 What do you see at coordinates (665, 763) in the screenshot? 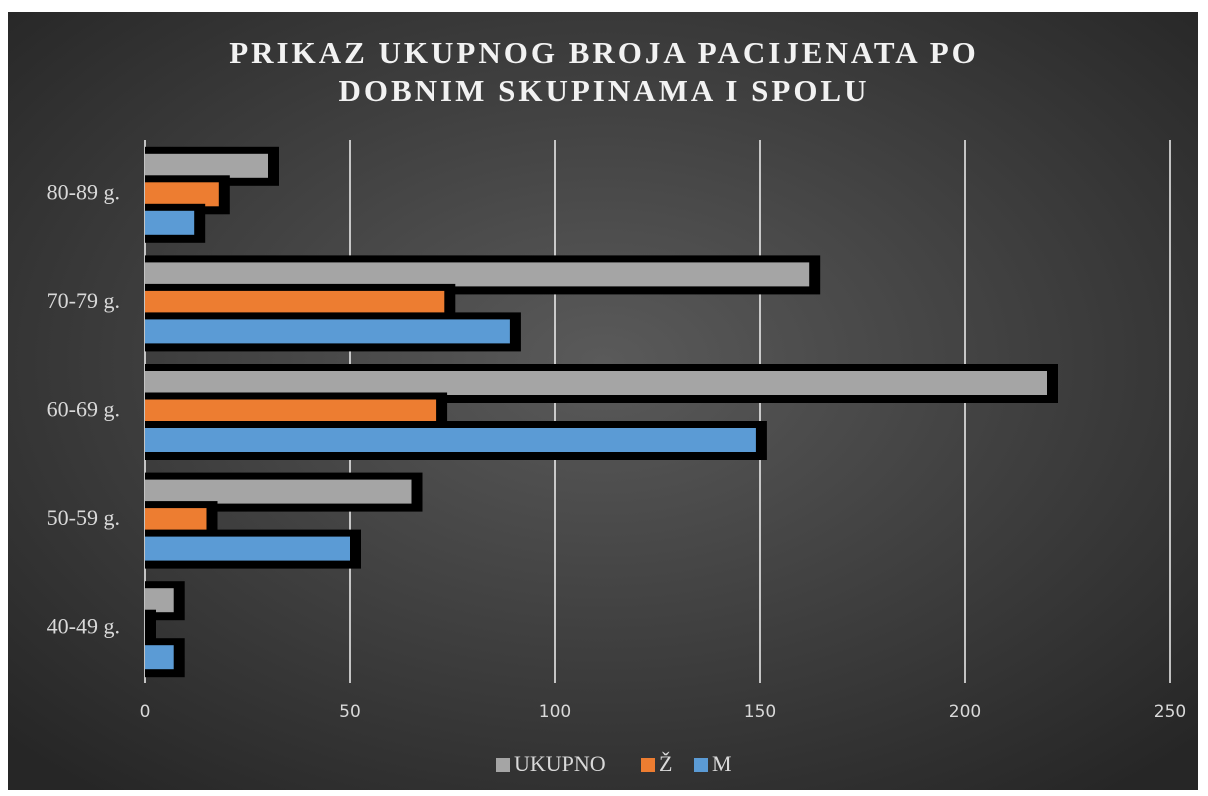
I see `legend-label: Ž` at bounding box center [665, 763].